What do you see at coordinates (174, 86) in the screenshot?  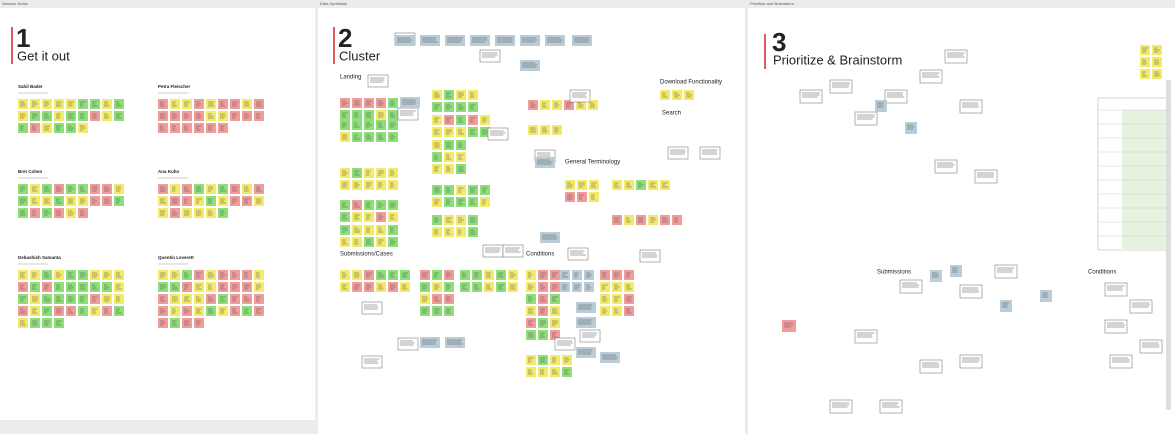 I see `person-name: Petra Fleischer` at bounding box center [174, 86].